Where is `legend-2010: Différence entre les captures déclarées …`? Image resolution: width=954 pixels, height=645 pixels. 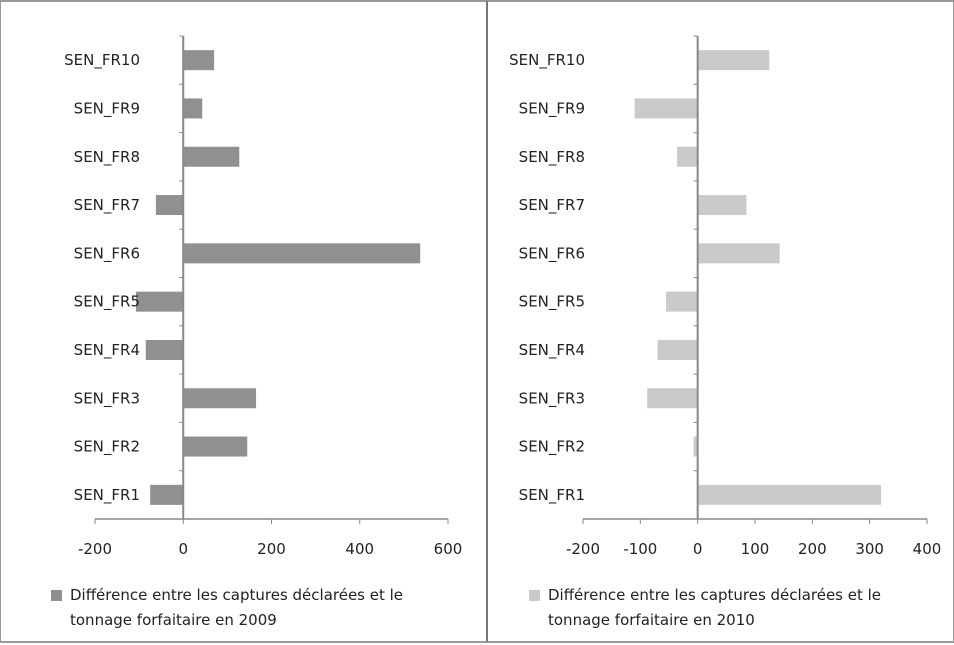
legend-2010: Différence entre les captures déclarées … is located at coordinates (736, 608).